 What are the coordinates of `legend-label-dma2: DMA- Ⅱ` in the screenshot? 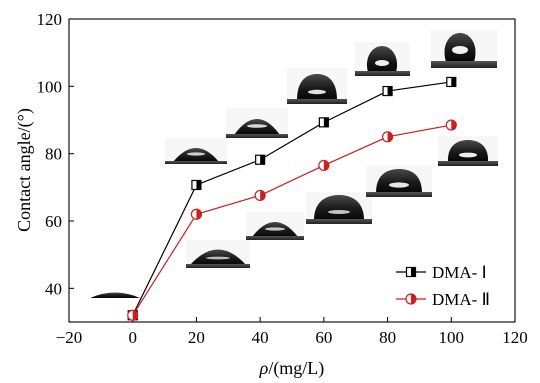 It's located at (461, 299).